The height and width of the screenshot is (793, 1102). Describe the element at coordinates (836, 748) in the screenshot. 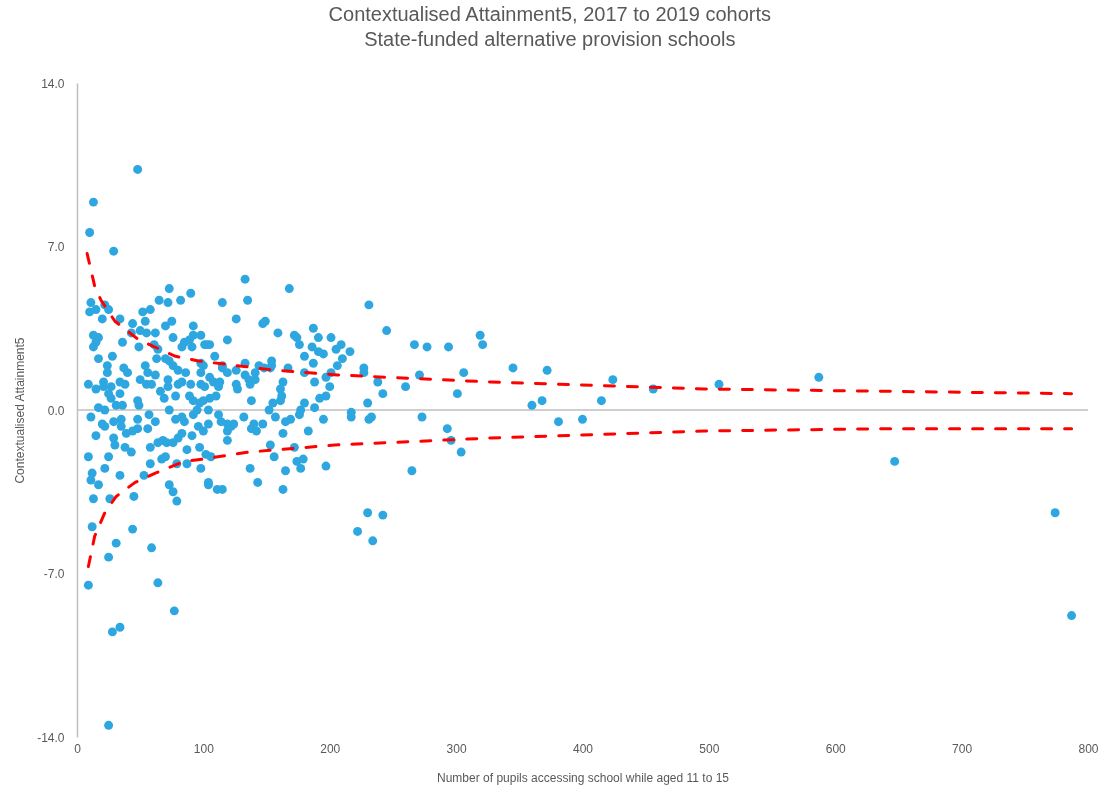

I see `x-tick-label: 600` at that location.